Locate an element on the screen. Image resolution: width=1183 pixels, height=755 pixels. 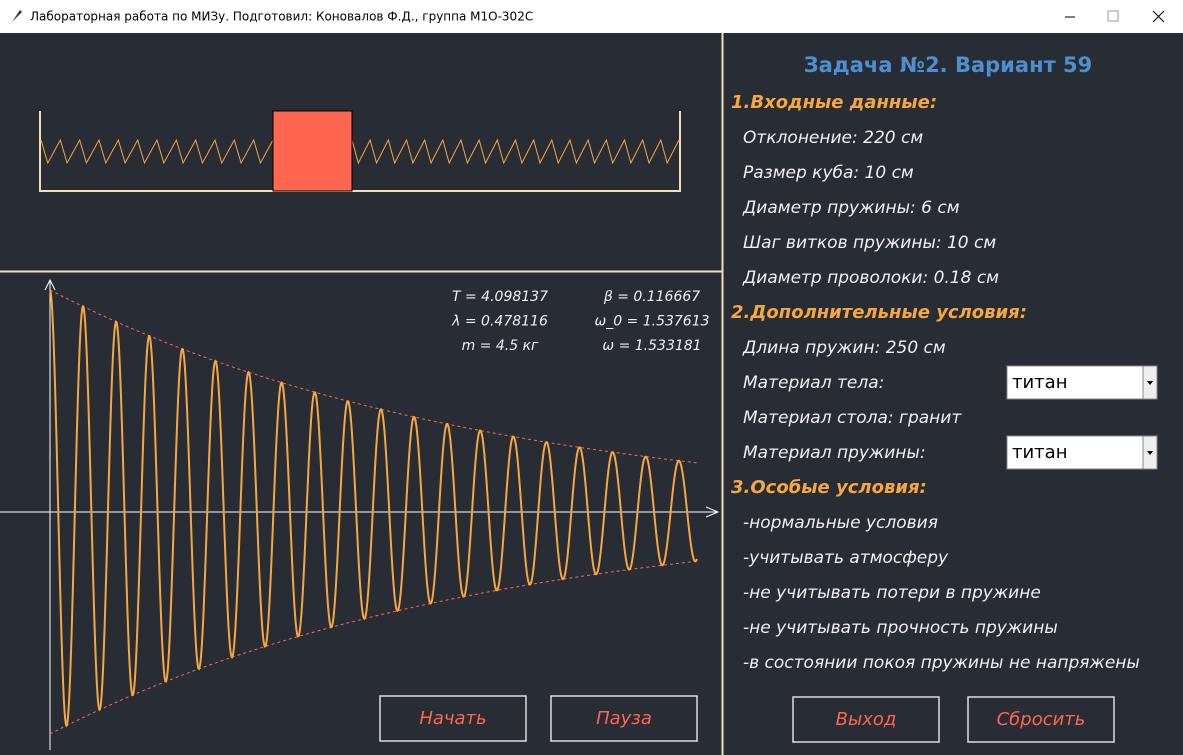
close-button is located at coordinates (1158, 16).